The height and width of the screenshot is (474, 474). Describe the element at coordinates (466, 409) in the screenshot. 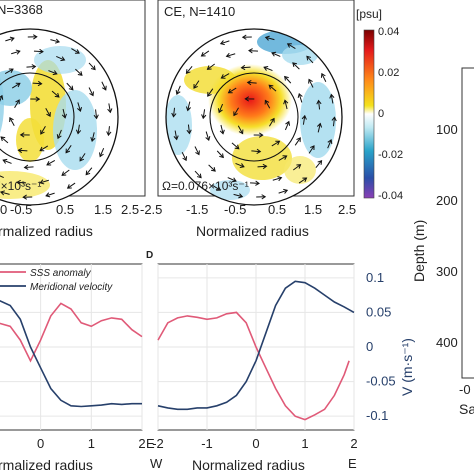

I see `depth-xlabel: Sa` at that location.